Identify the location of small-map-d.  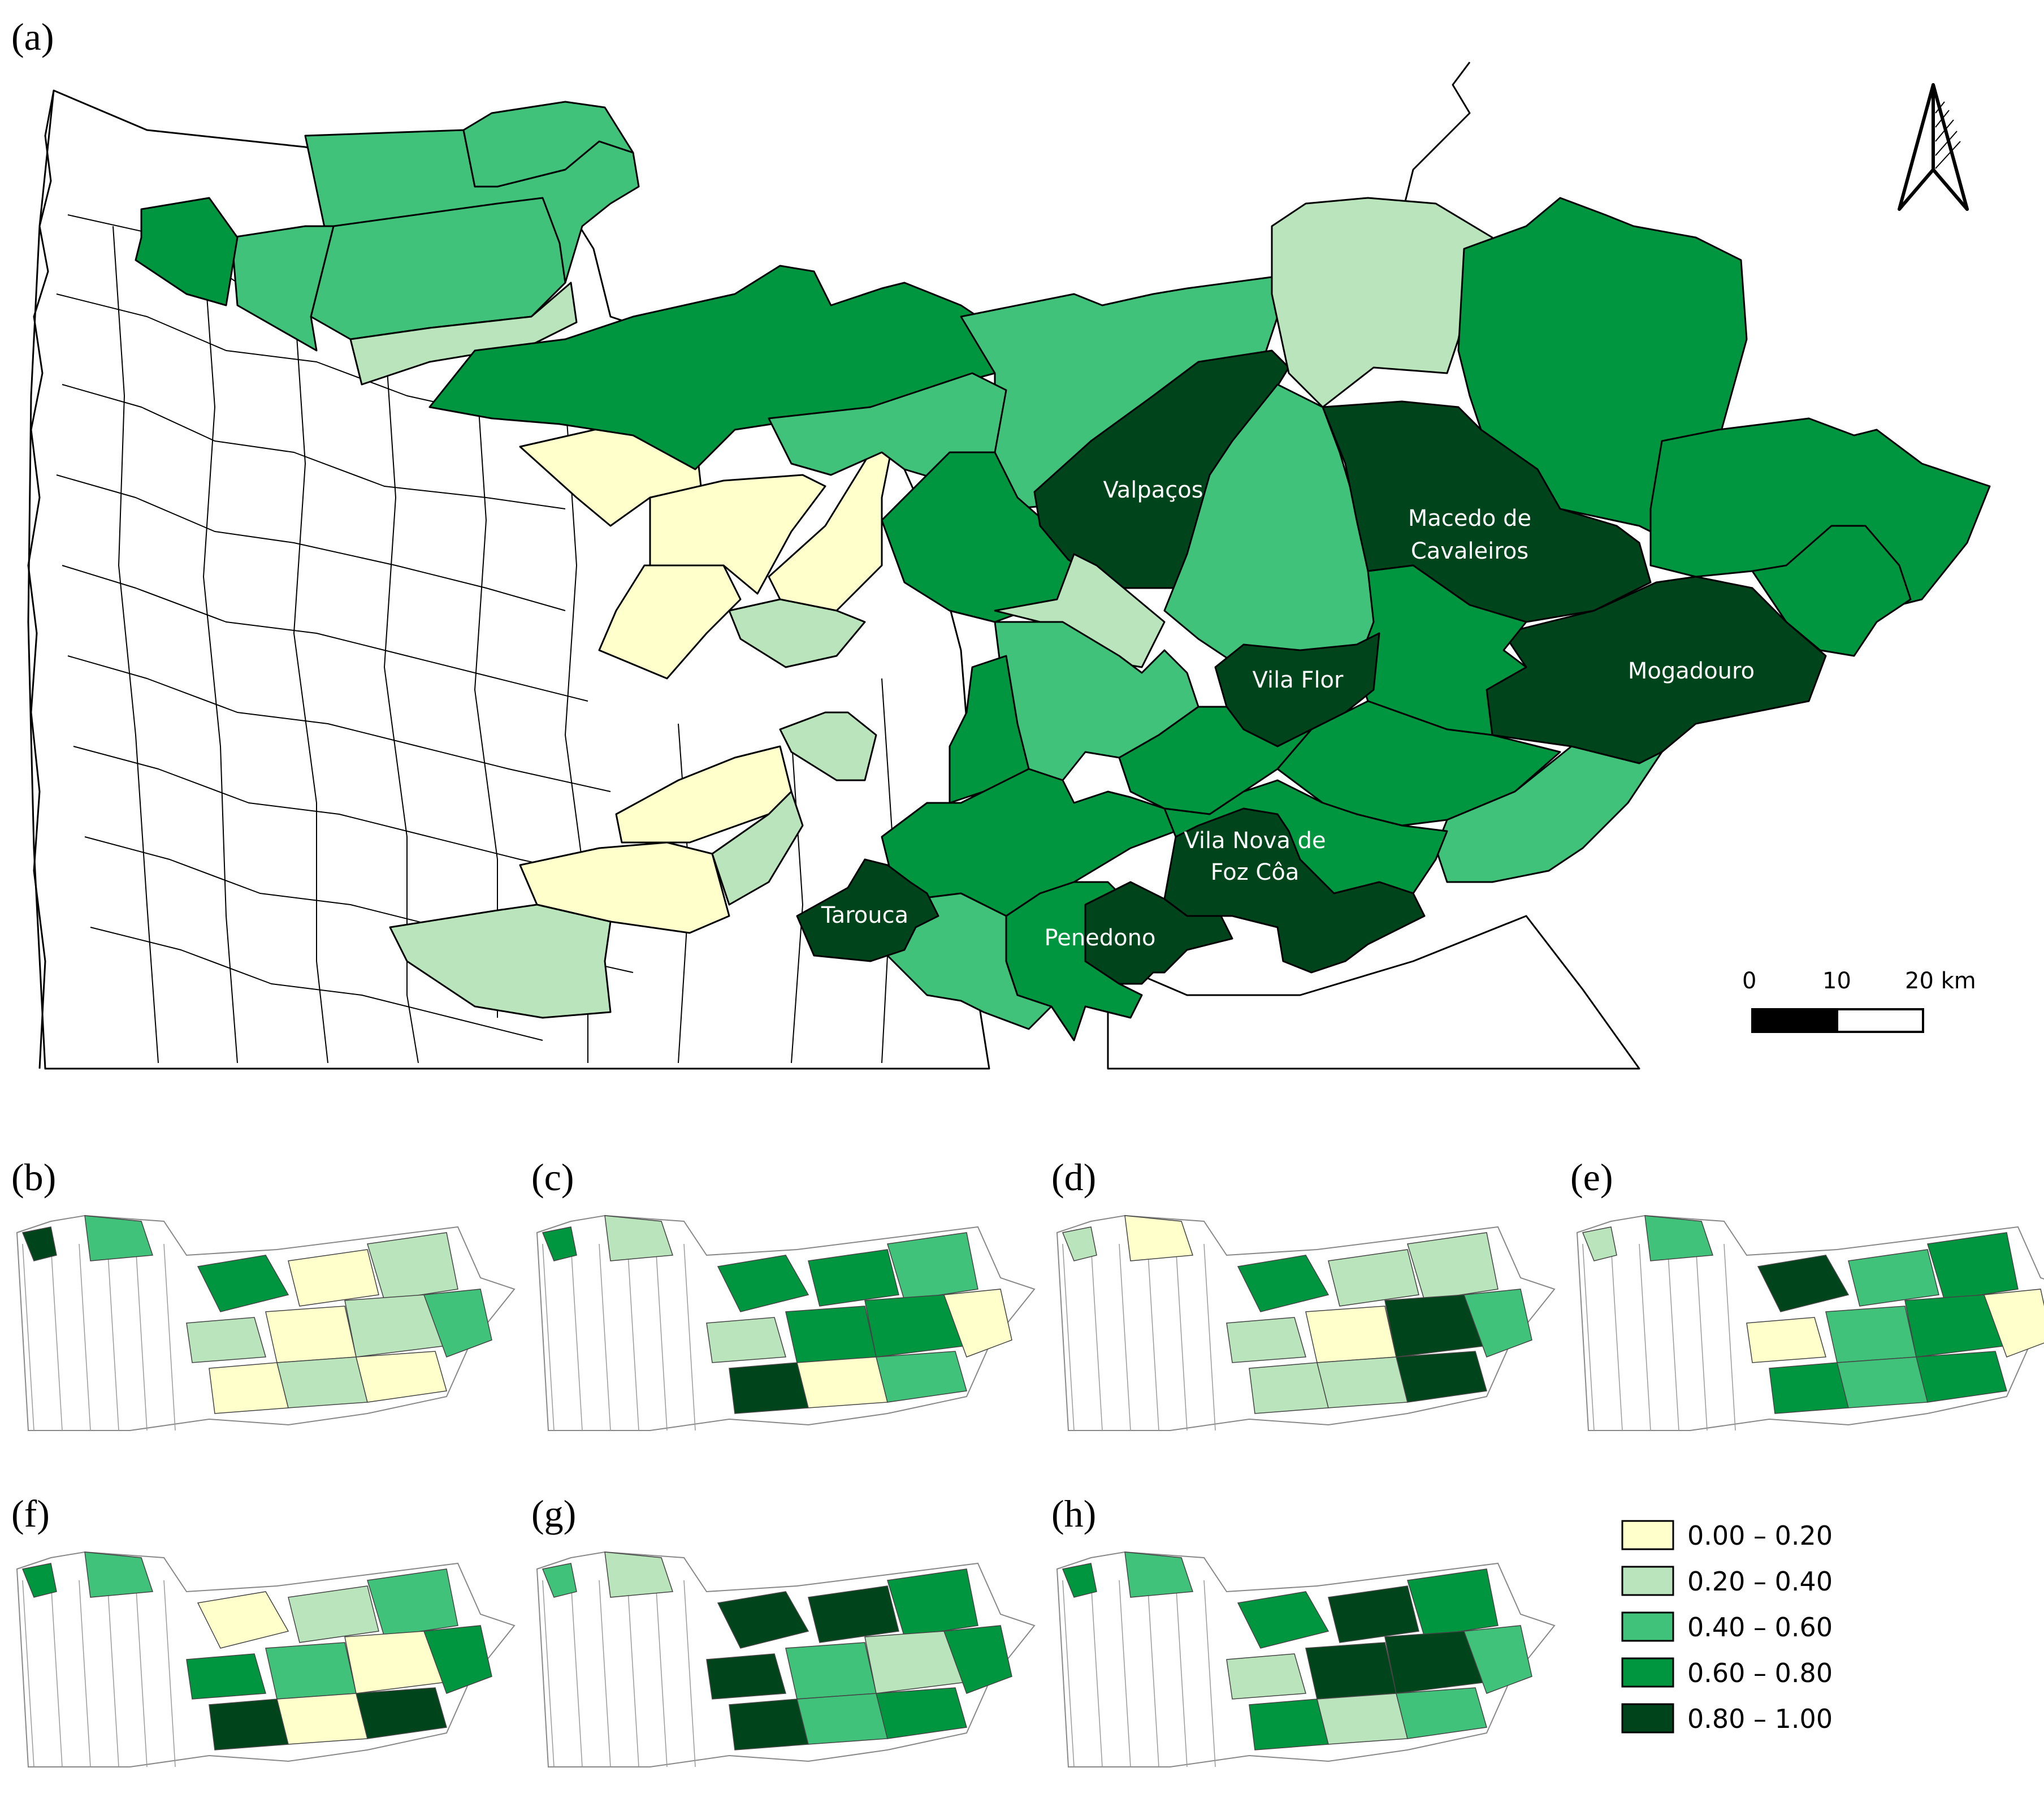
(1306, 1322).